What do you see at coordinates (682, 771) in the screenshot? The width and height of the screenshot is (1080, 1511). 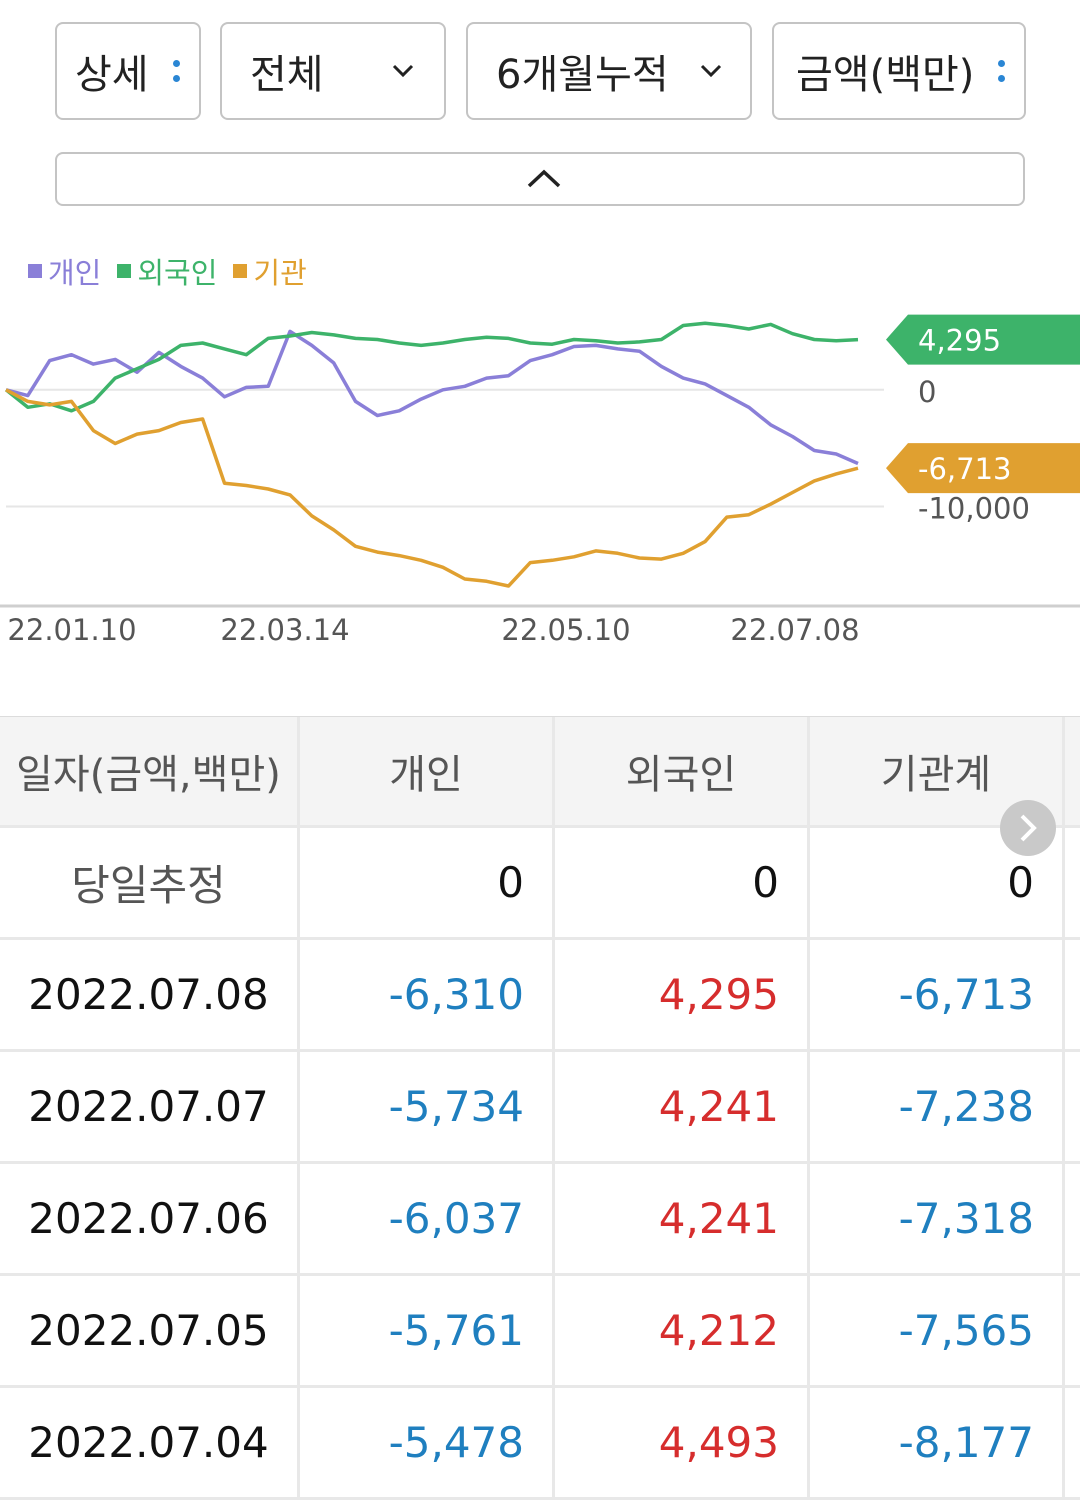 I see `header-foreign: 외국인` at bounding box center [682, 771].